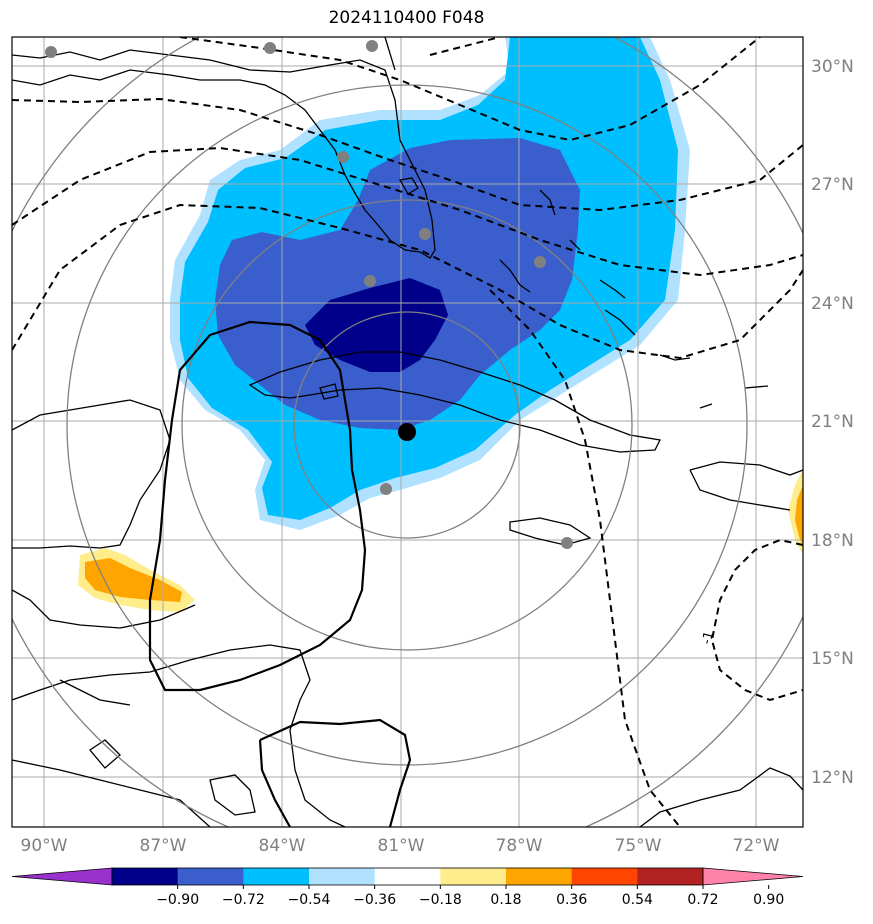 Image resolution: width=873 pixels, height=924 pixels. Describe the element at coordinates (702, 900) in the screenshot. I see `colorbar-tick-label: 0.72` at that location.